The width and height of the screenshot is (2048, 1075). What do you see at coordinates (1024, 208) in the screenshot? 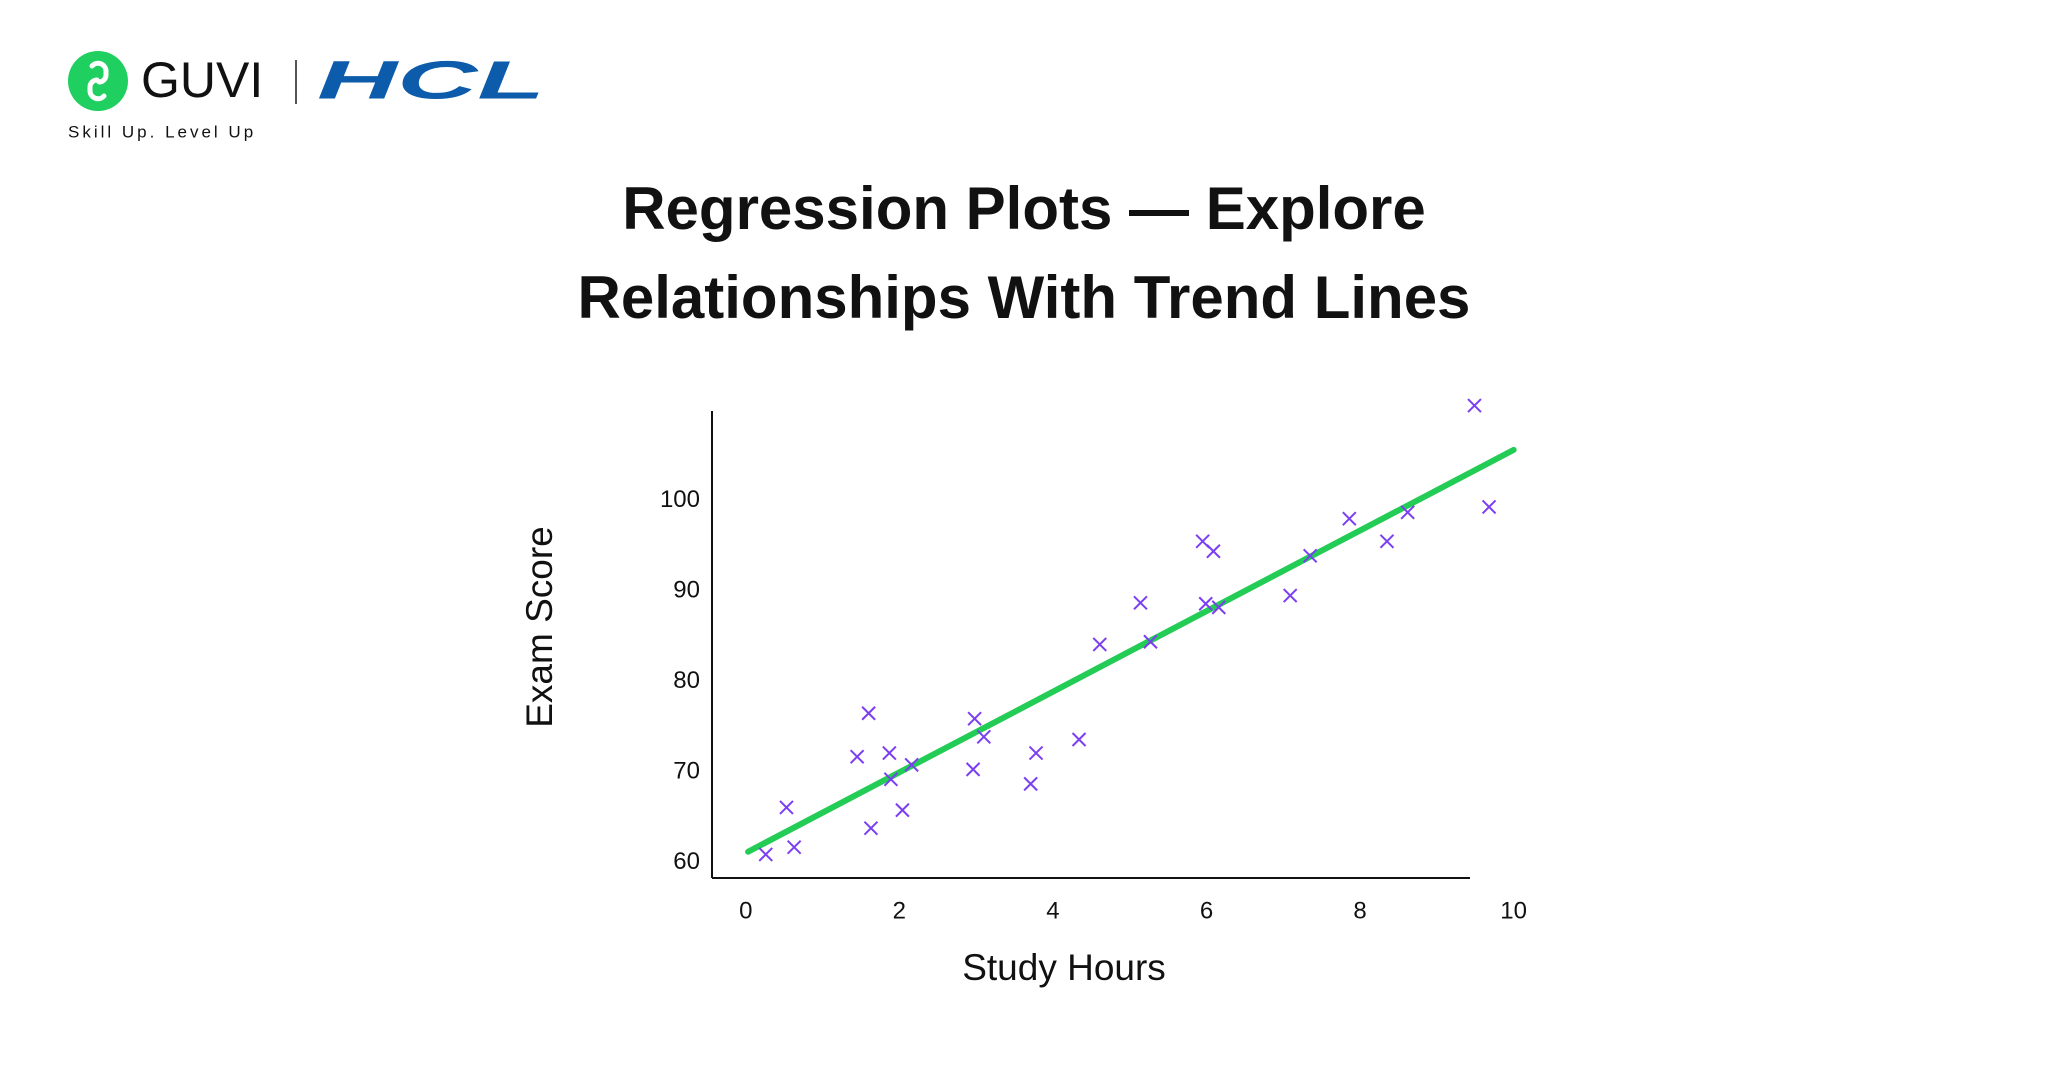
I see `chart-title: Regression Plots — Explore` at bounding box center [1024, 208].